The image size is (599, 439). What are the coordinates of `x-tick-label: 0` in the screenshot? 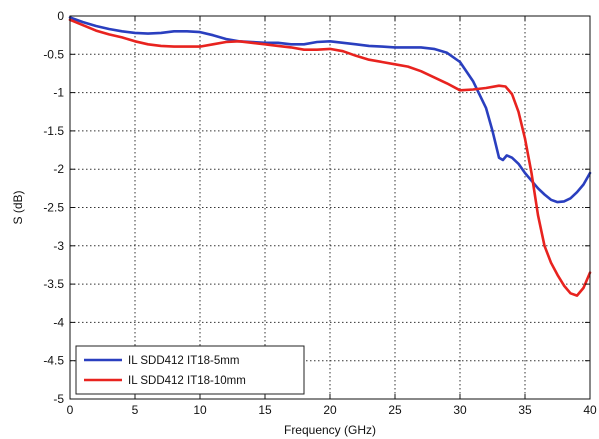 It's located at (70, 410).